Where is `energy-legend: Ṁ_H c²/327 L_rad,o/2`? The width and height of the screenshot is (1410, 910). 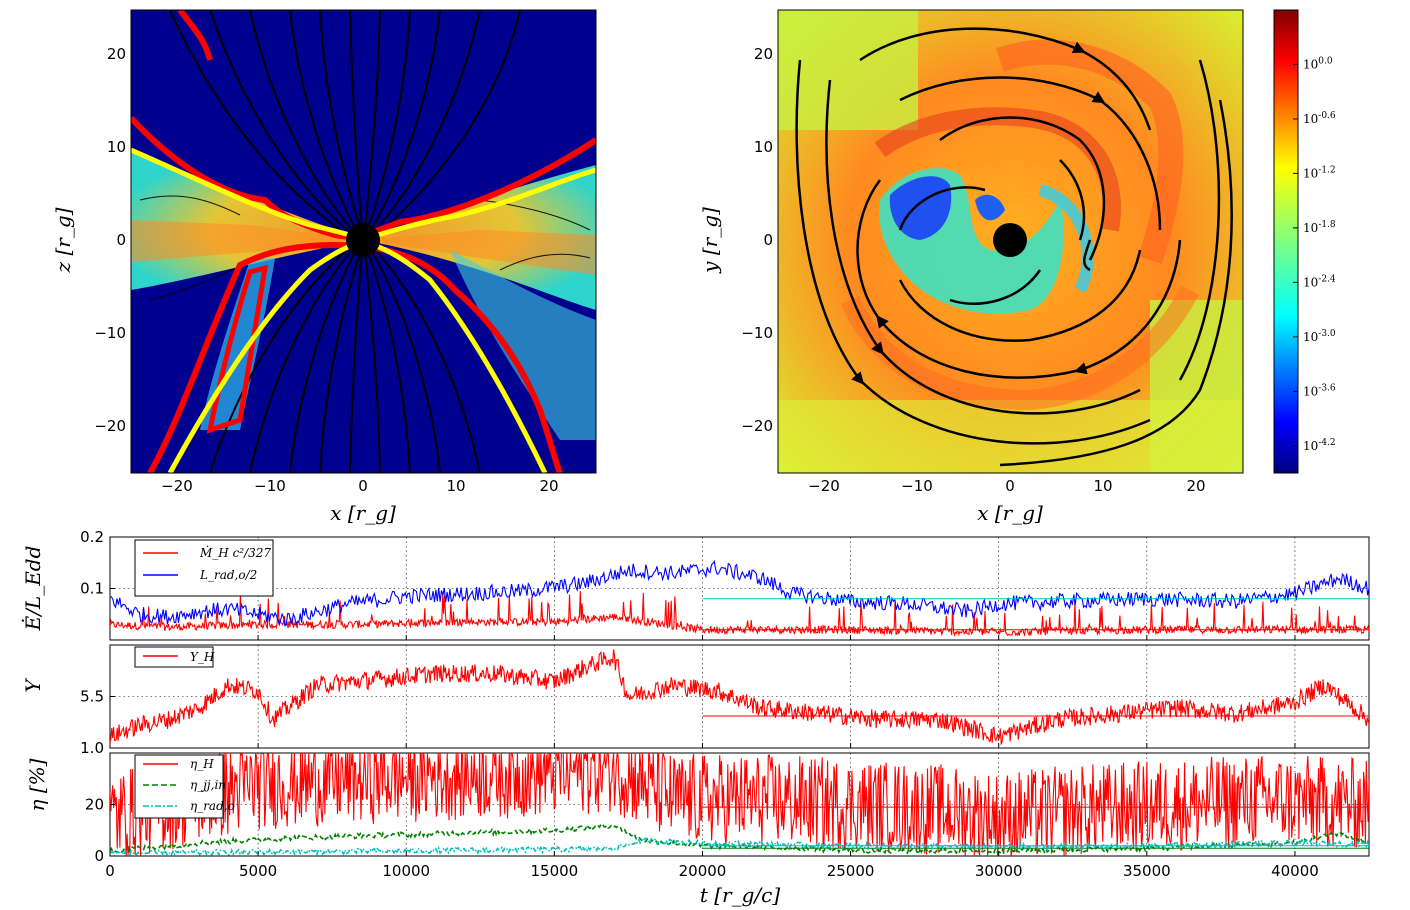 energy-legend: Ṁ_H c²/327 L_rad,o/2 is located at coordinates (204, 568).